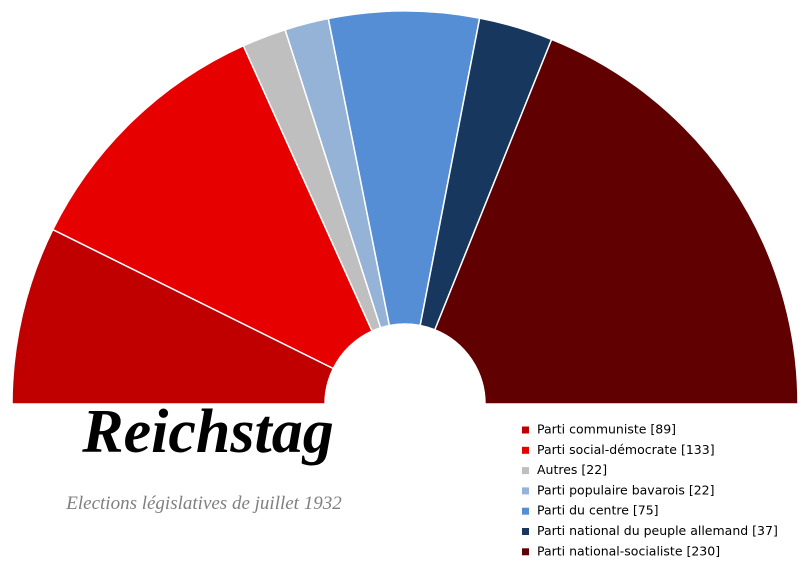 This screenshot has width=812, height=567. I want to click on legend-label: Parti national du peuple allemand [37], so click(657, 530).